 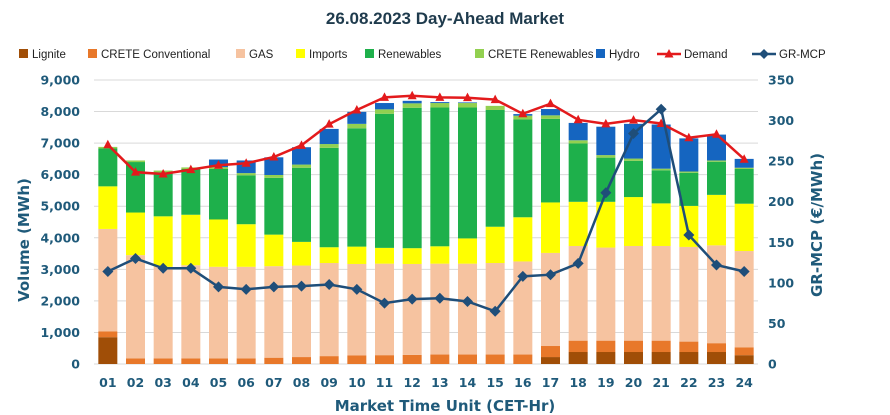 What do you see at coordinates (162, 382) in the screenshot?
I see `x-tick-label: 03` at bounding box center [162, 382].